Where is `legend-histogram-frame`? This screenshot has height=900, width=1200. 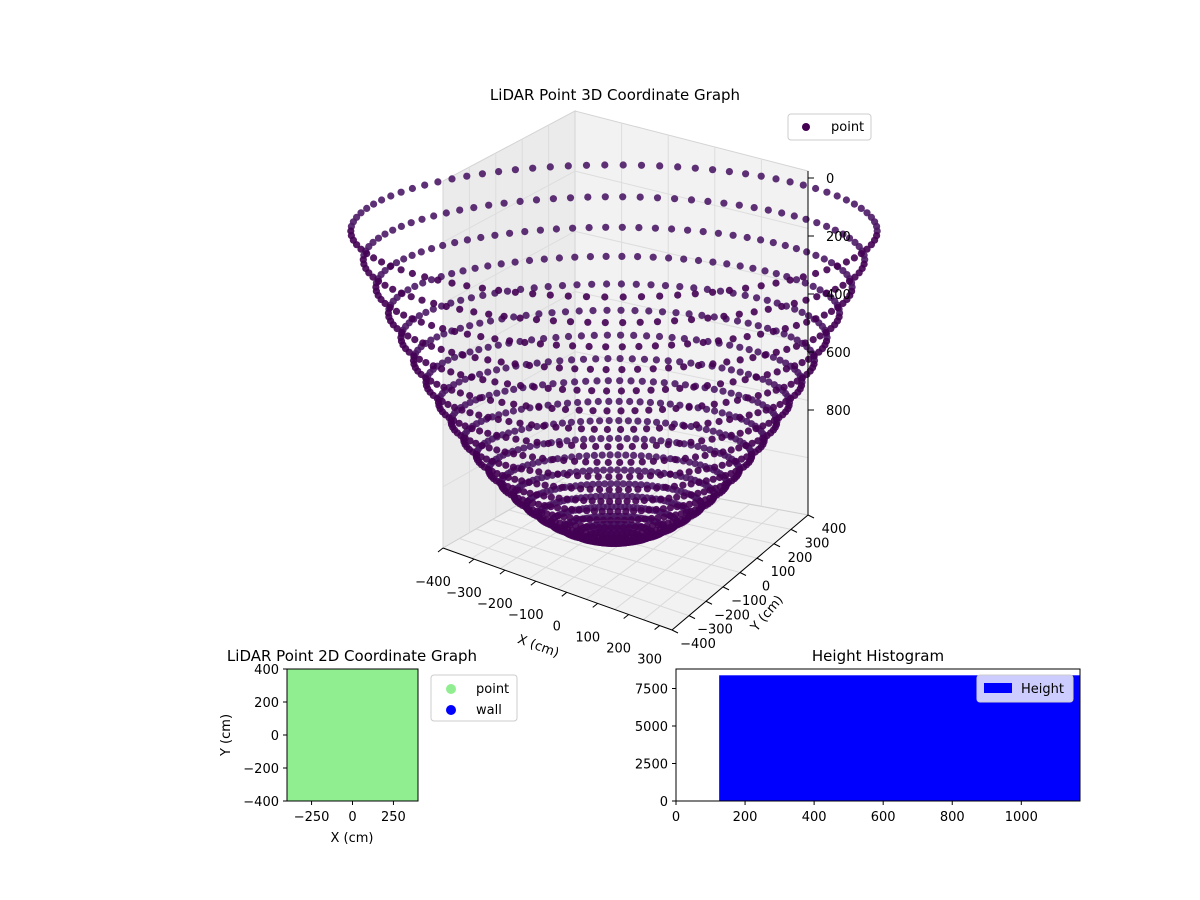 legend-histogram-frame is located at coordinates (1025, 688).